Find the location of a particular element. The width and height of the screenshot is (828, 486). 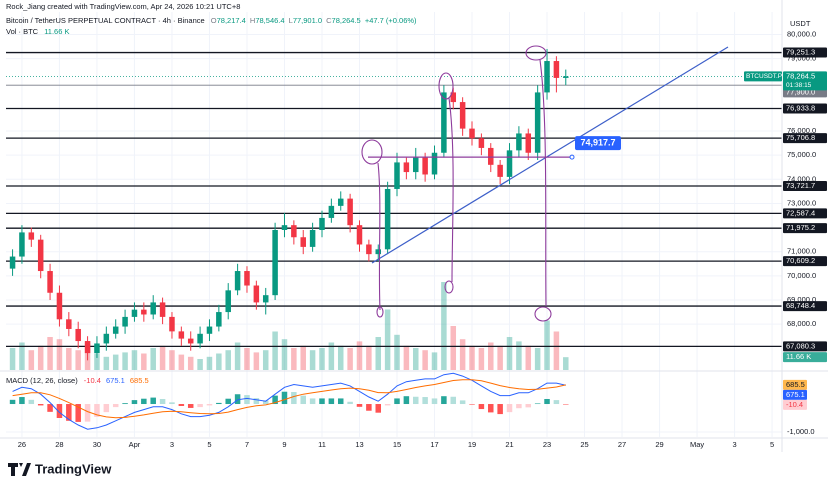

x-tick-label: 30 is located at coordinates (97, 444).